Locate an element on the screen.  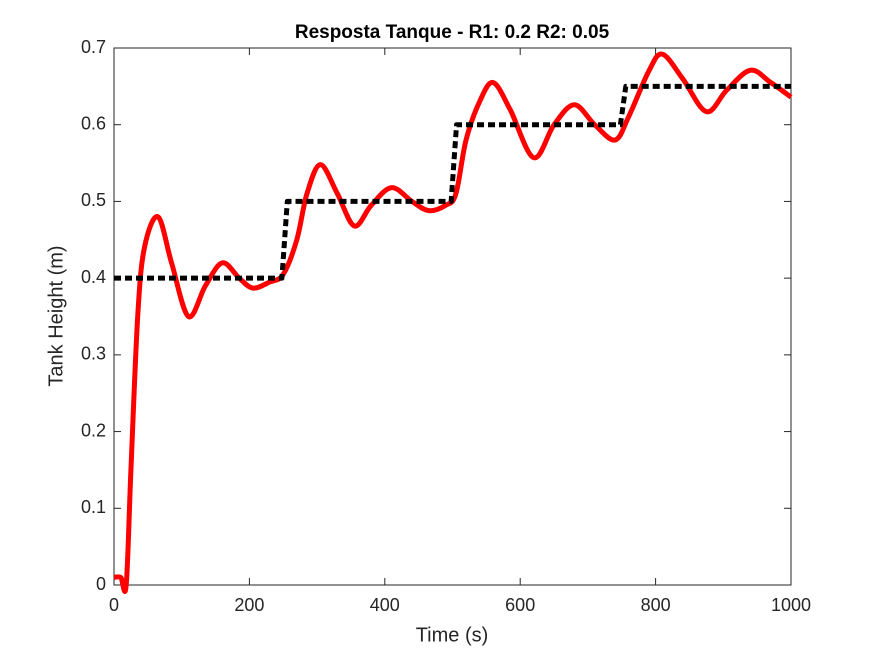
y-tick-label: 0.1 is located at coordinates (93, 507).